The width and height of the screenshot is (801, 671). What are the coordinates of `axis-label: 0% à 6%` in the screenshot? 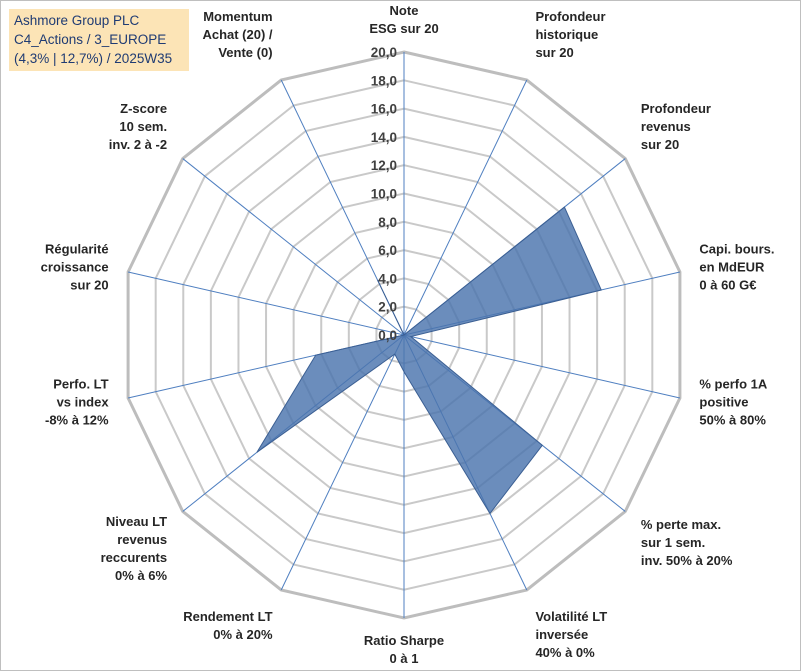 It's located at (141, 575).